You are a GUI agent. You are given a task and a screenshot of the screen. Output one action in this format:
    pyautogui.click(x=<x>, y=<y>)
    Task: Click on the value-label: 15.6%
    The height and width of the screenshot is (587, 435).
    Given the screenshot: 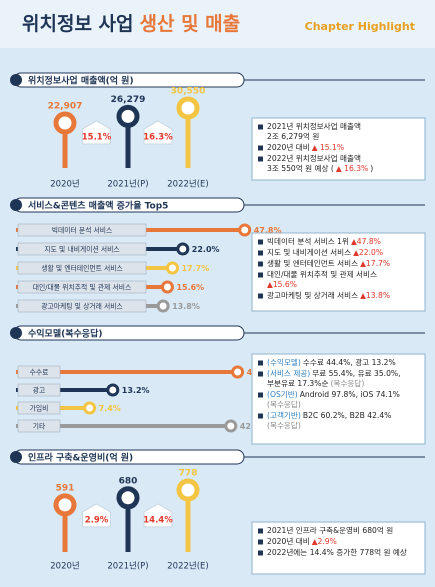 What is the action you would take?
    pyautogui.click(x=190, y=287)
    